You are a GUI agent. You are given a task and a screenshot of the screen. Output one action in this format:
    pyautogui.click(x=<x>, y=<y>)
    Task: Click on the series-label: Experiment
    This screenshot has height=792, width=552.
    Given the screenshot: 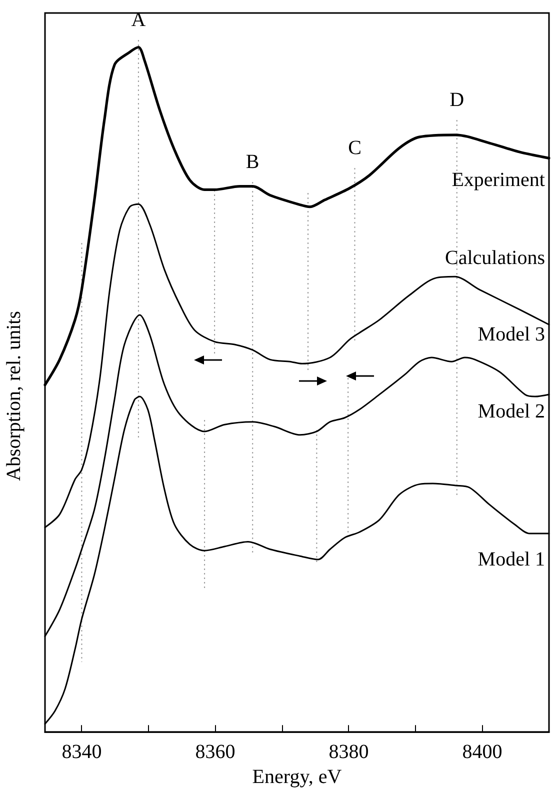 What is the action you would take?
    pyautogui.click(x=499, y=180)
    